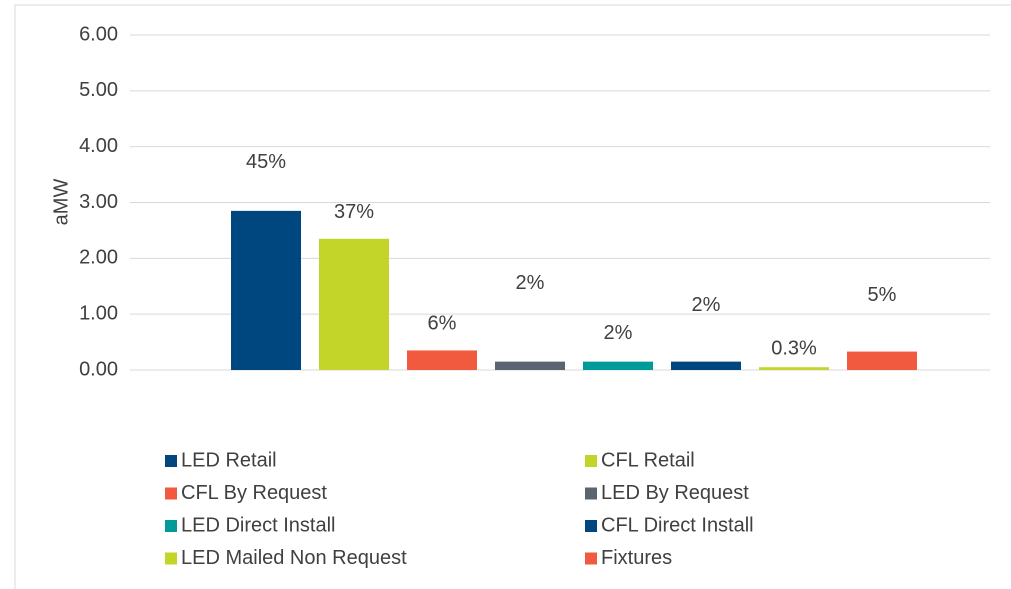  What do you see at coordinates (254, 493) in the screenshot?
I see `legend-label: CFL By Request` at bounding box center [254, 493].